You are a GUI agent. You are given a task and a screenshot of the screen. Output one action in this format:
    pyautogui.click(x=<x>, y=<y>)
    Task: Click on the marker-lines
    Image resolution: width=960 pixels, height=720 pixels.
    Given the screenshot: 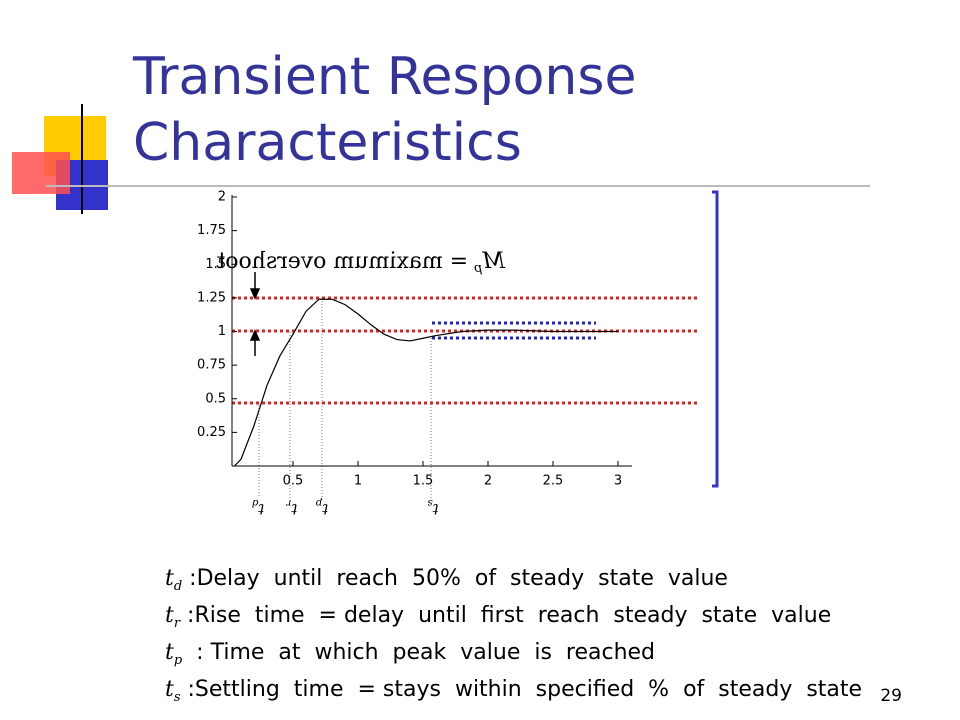 What is the action you would take?
    pyautogui.click(x=345, y=399)
    